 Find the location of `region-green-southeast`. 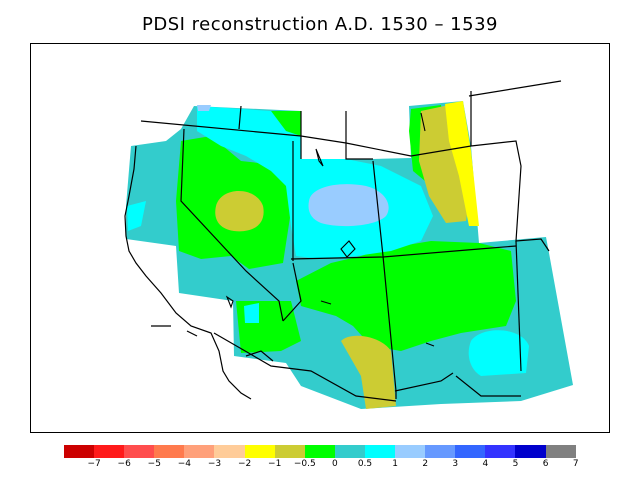

region-green-southeast is located at coordinates (406, 296).